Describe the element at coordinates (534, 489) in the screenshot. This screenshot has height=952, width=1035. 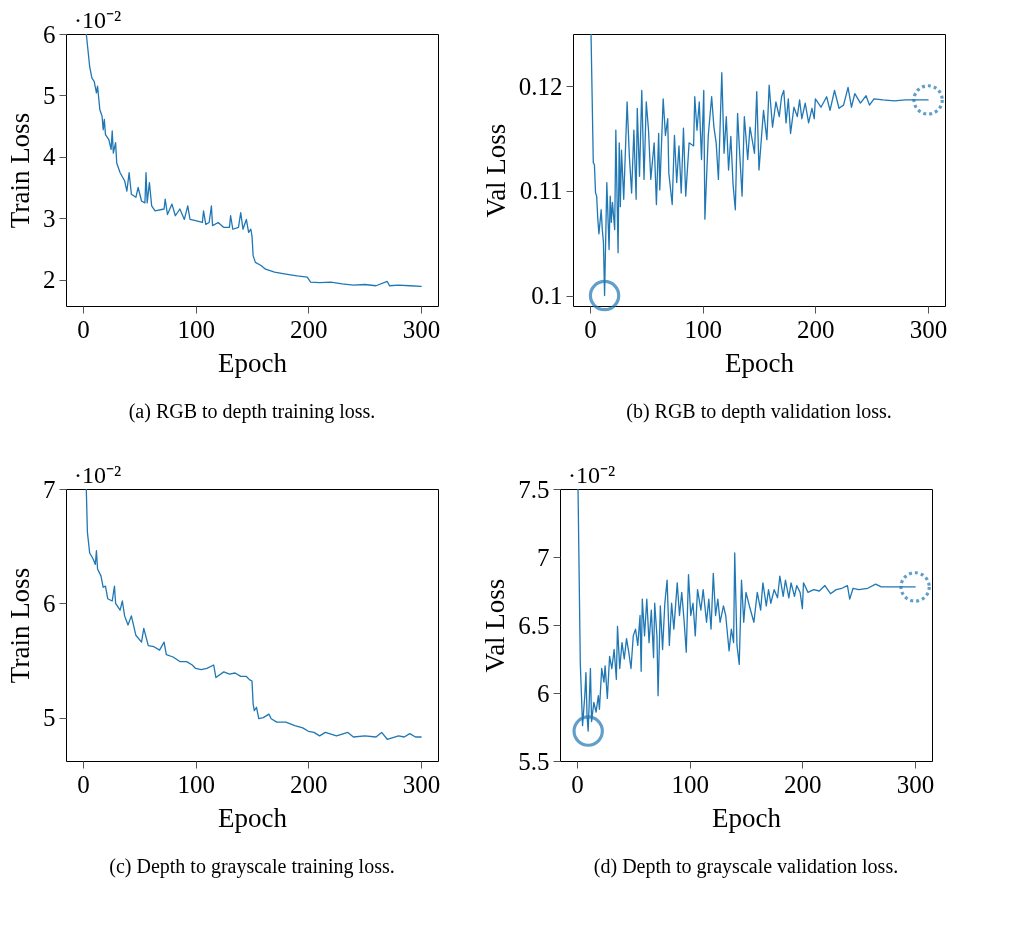
I see `y-tick-label: 7.5` at that location.